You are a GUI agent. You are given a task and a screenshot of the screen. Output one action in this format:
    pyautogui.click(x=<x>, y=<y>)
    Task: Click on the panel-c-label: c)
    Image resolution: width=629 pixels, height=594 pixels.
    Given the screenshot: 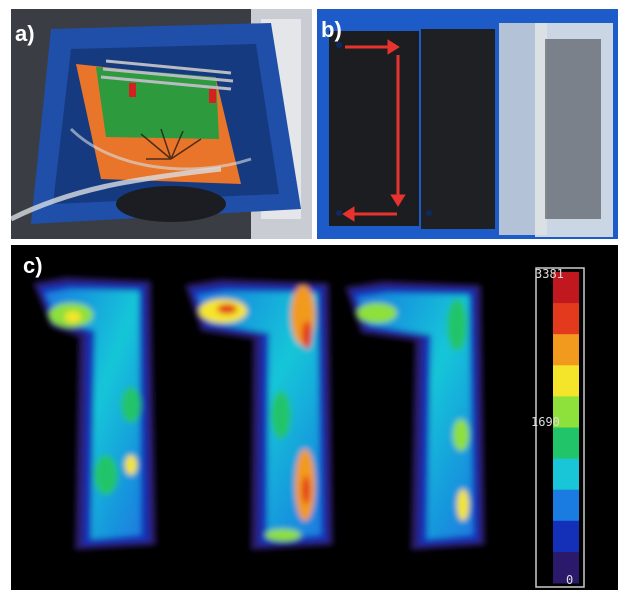 What is the action you would take?
    pyautogui.click(x=33, y=265)
    